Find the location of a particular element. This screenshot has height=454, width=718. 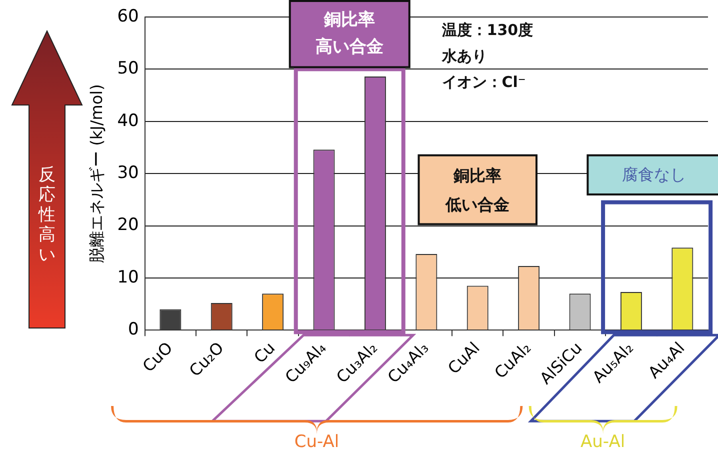

y-tick-label: 30 is located at coordinates (128, 172).